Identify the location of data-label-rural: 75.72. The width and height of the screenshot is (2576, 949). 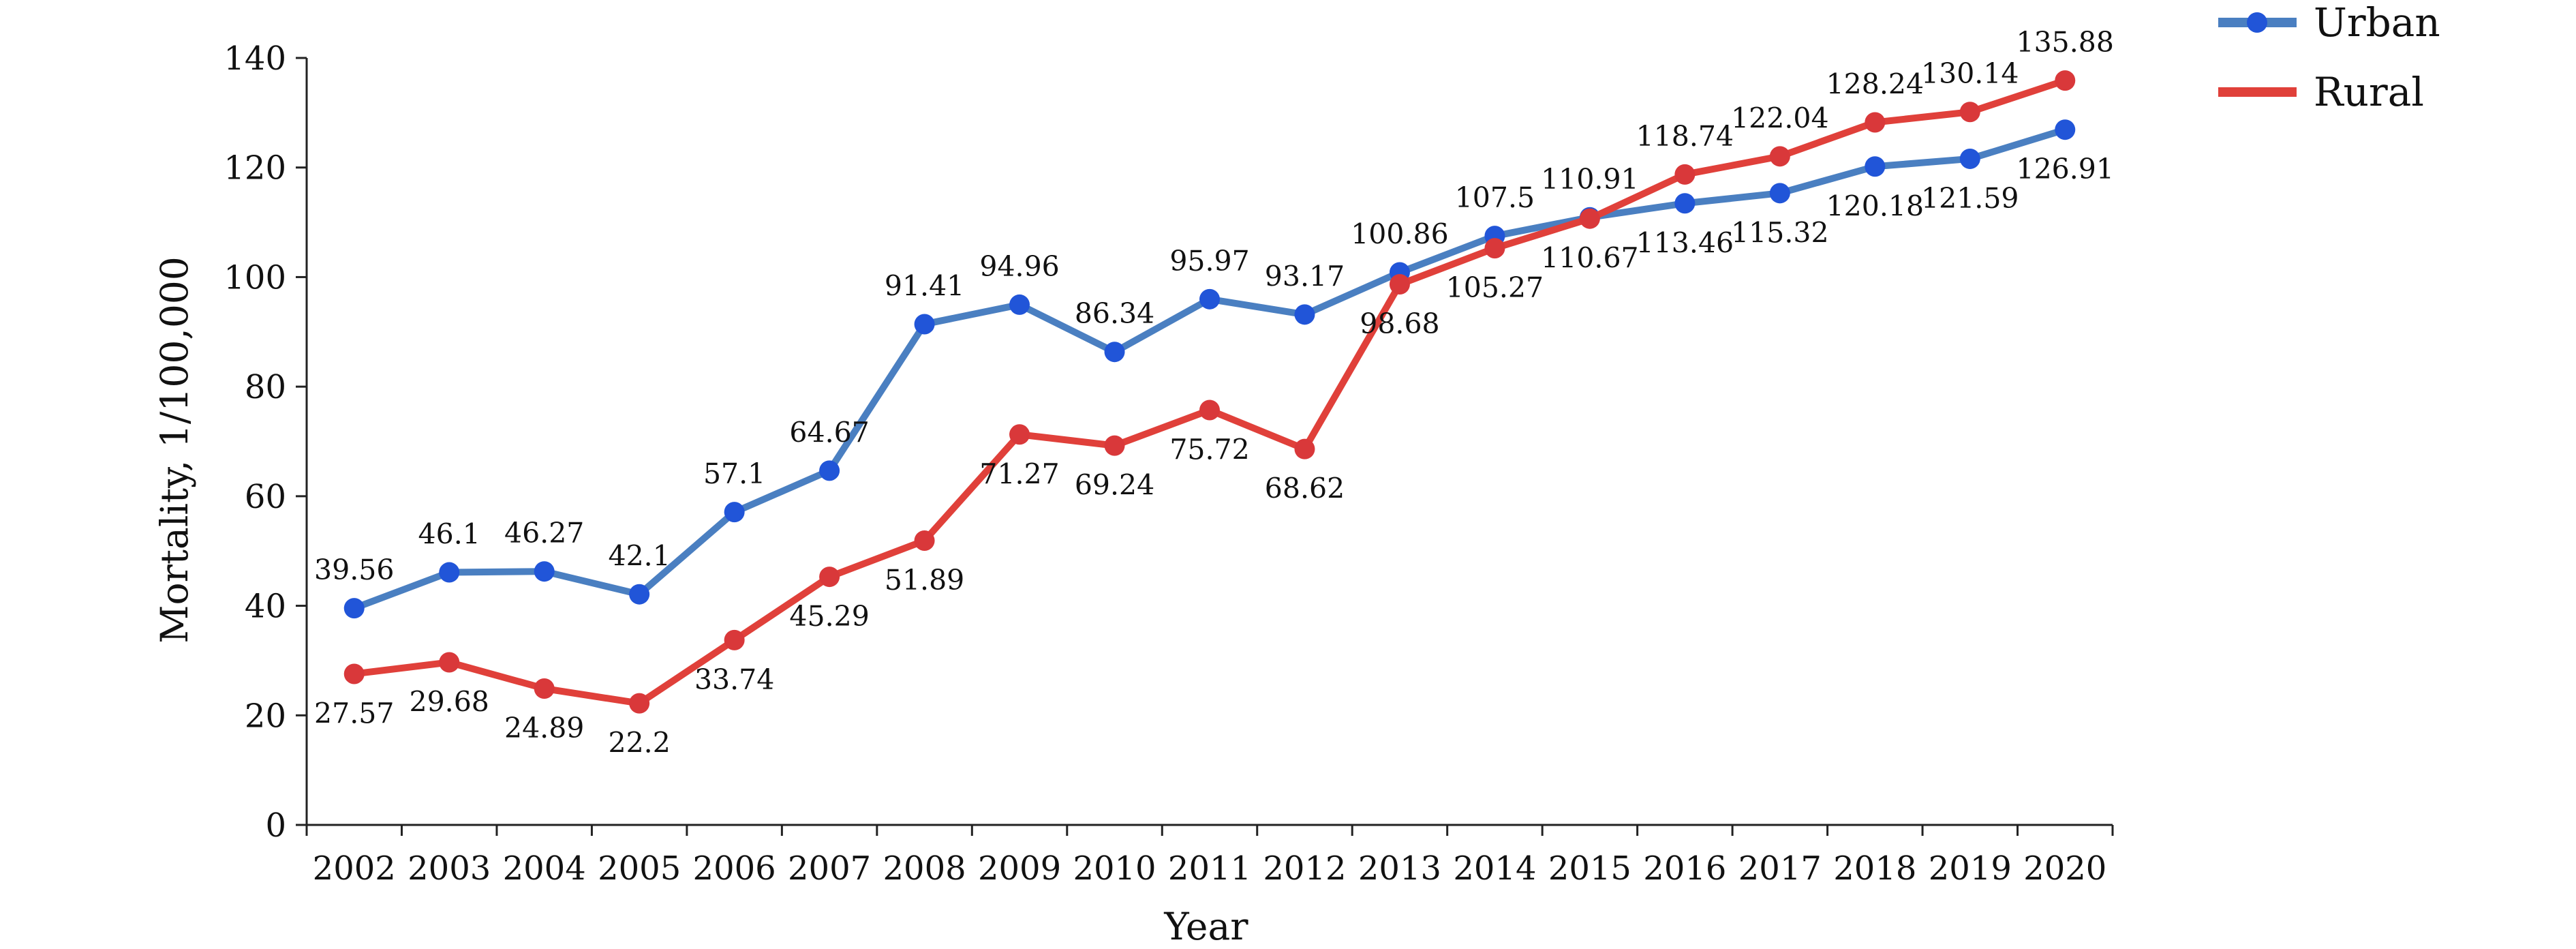
(1209, 450).